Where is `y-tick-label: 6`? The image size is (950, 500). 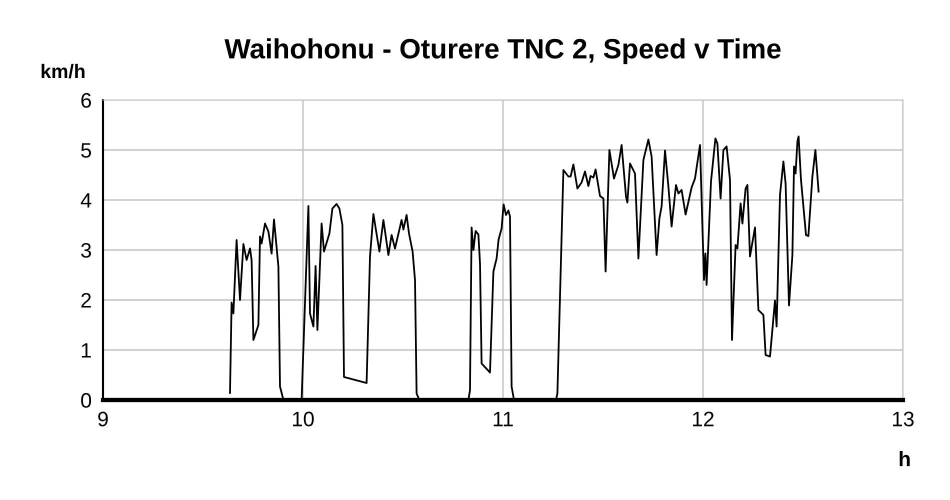
y-tick-label: 6 is located at coordinates (86, 100).